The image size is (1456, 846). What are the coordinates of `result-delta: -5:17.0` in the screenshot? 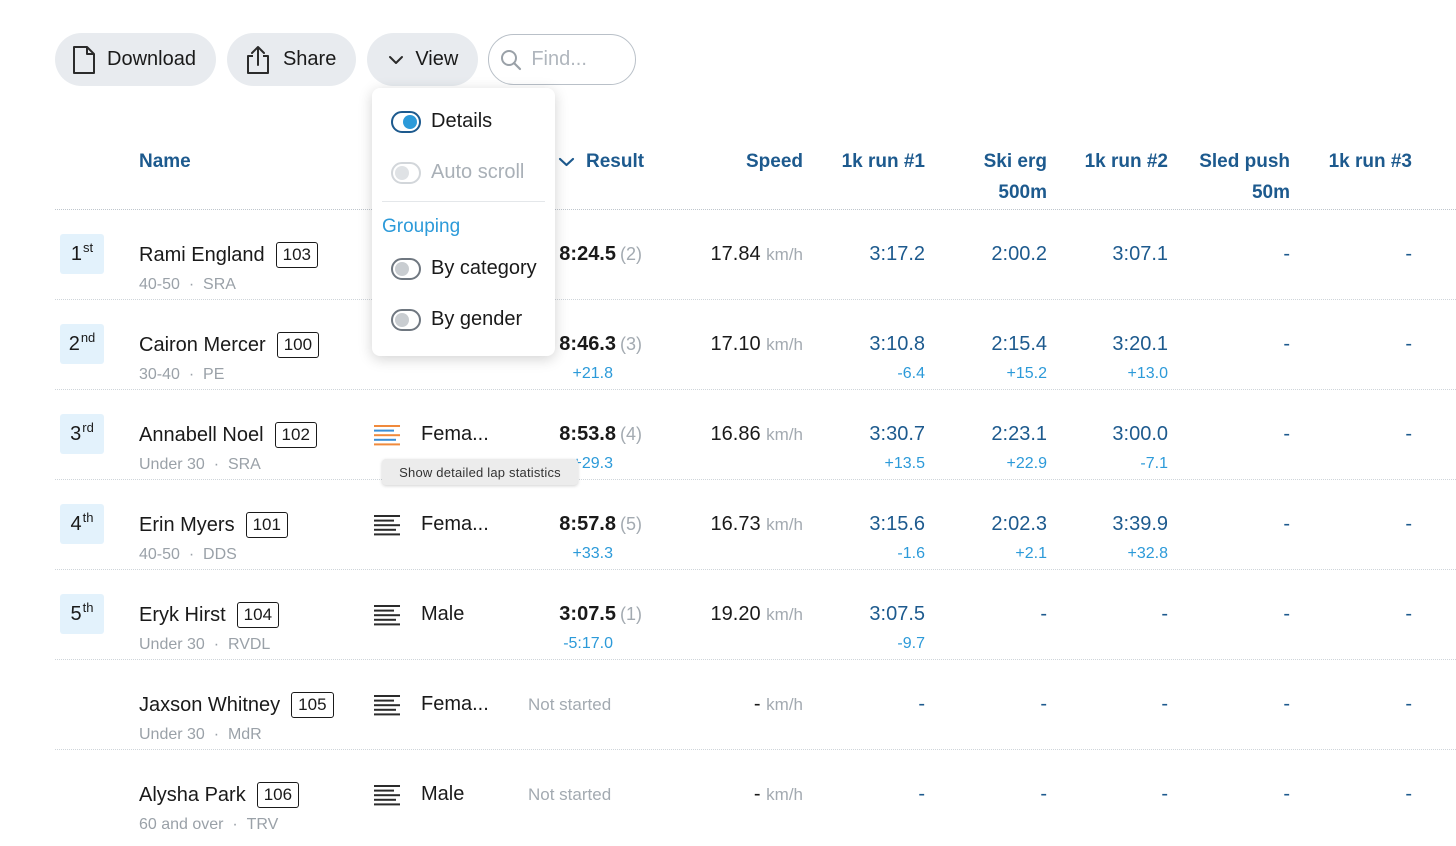 It's located at (588, 643).